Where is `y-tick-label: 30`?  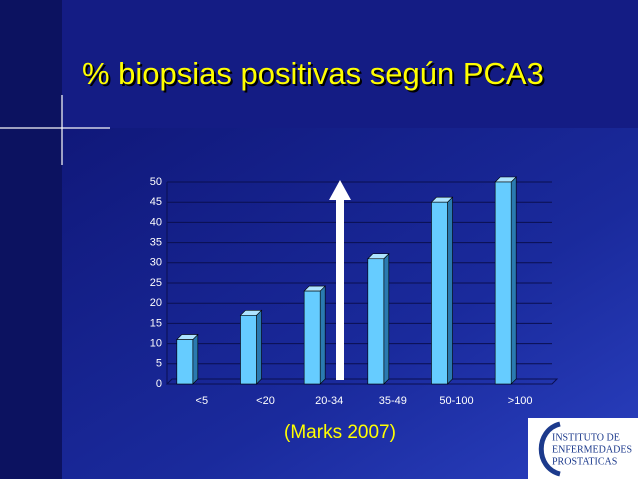 y-tick-label: 30 is located at coordinates (156, 263).